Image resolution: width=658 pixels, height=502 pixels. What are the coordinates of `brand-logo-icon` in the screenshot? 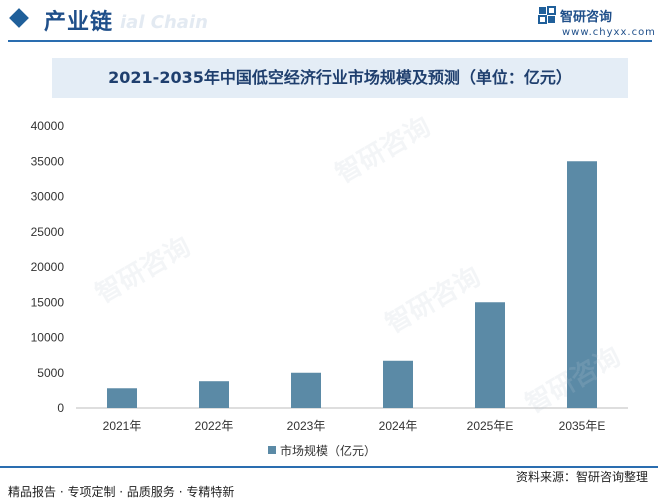 It's located at (547, 15).